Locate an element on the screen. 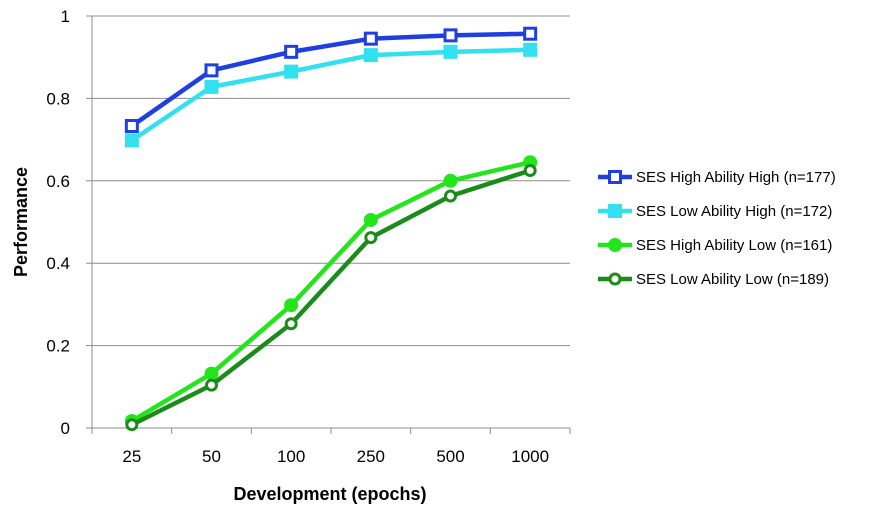 The height and width of the screenshot is (516, 875). legend-label: SES High Ability Low (n=161) is located at coordinates (734, 245).